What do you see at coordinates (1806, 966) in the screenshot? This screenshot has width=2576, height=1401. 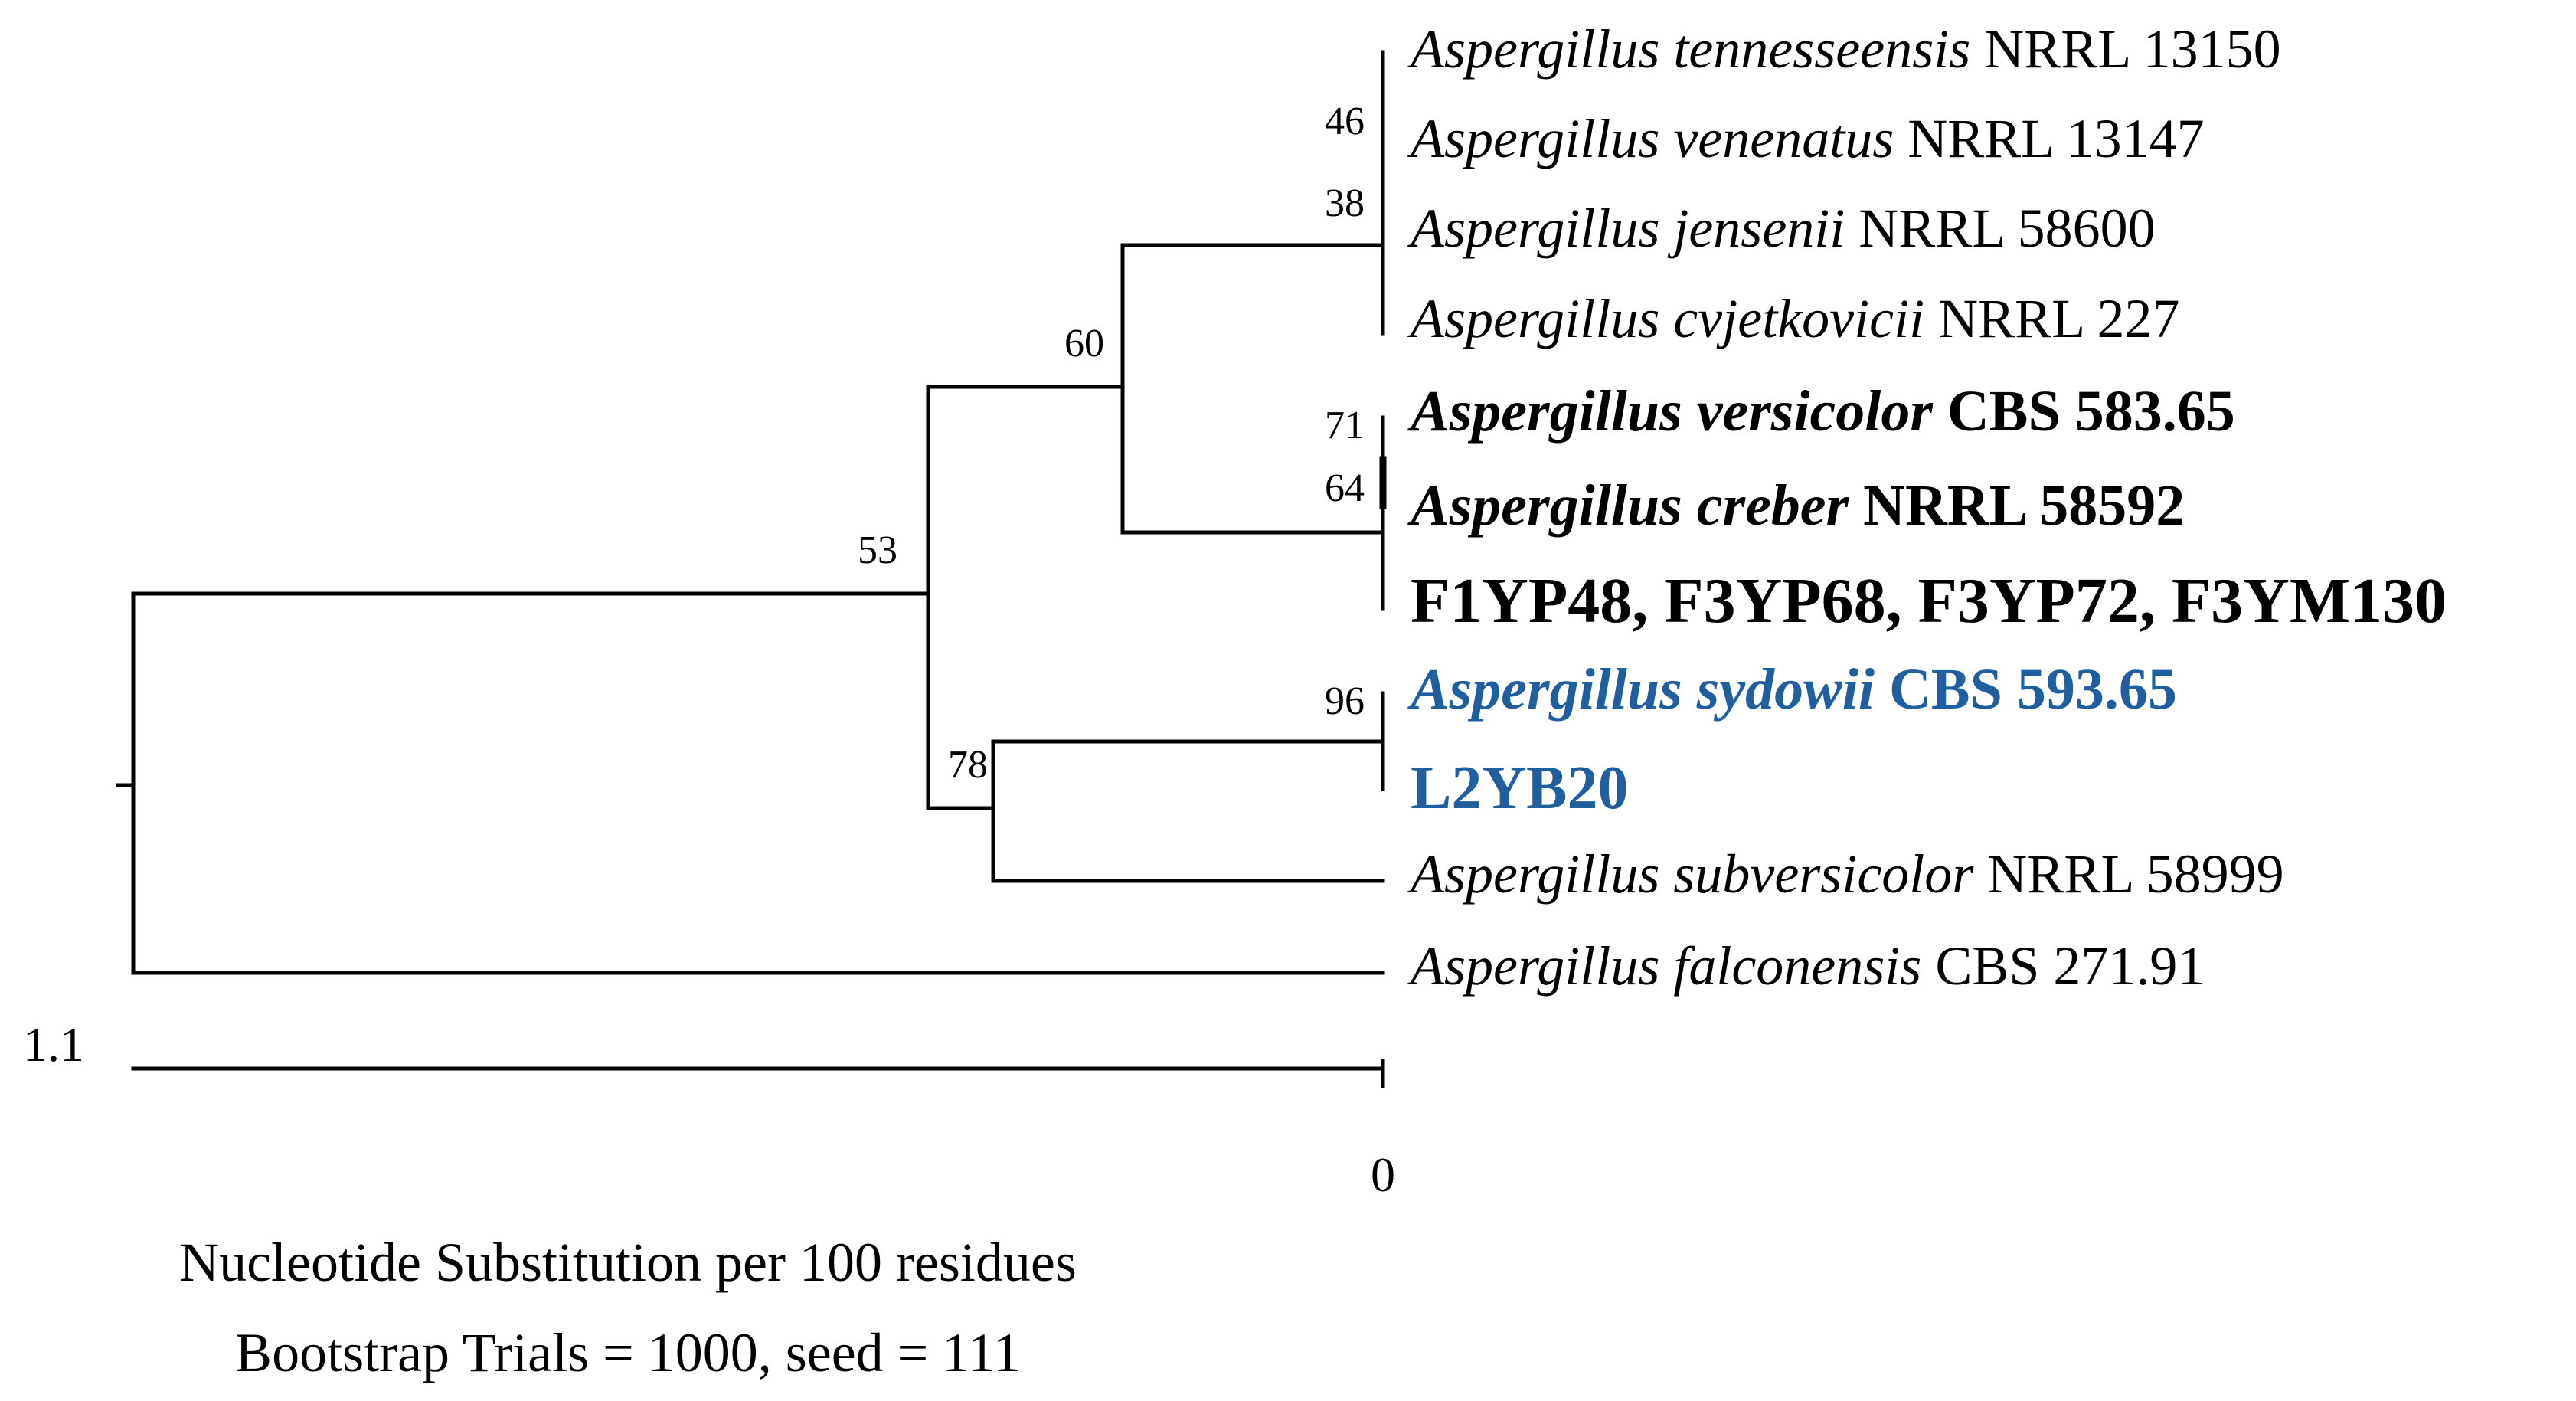 I see `taxon-label: Aspergillus falconensis CBS 271.91` at bounding box center [1806, 966].